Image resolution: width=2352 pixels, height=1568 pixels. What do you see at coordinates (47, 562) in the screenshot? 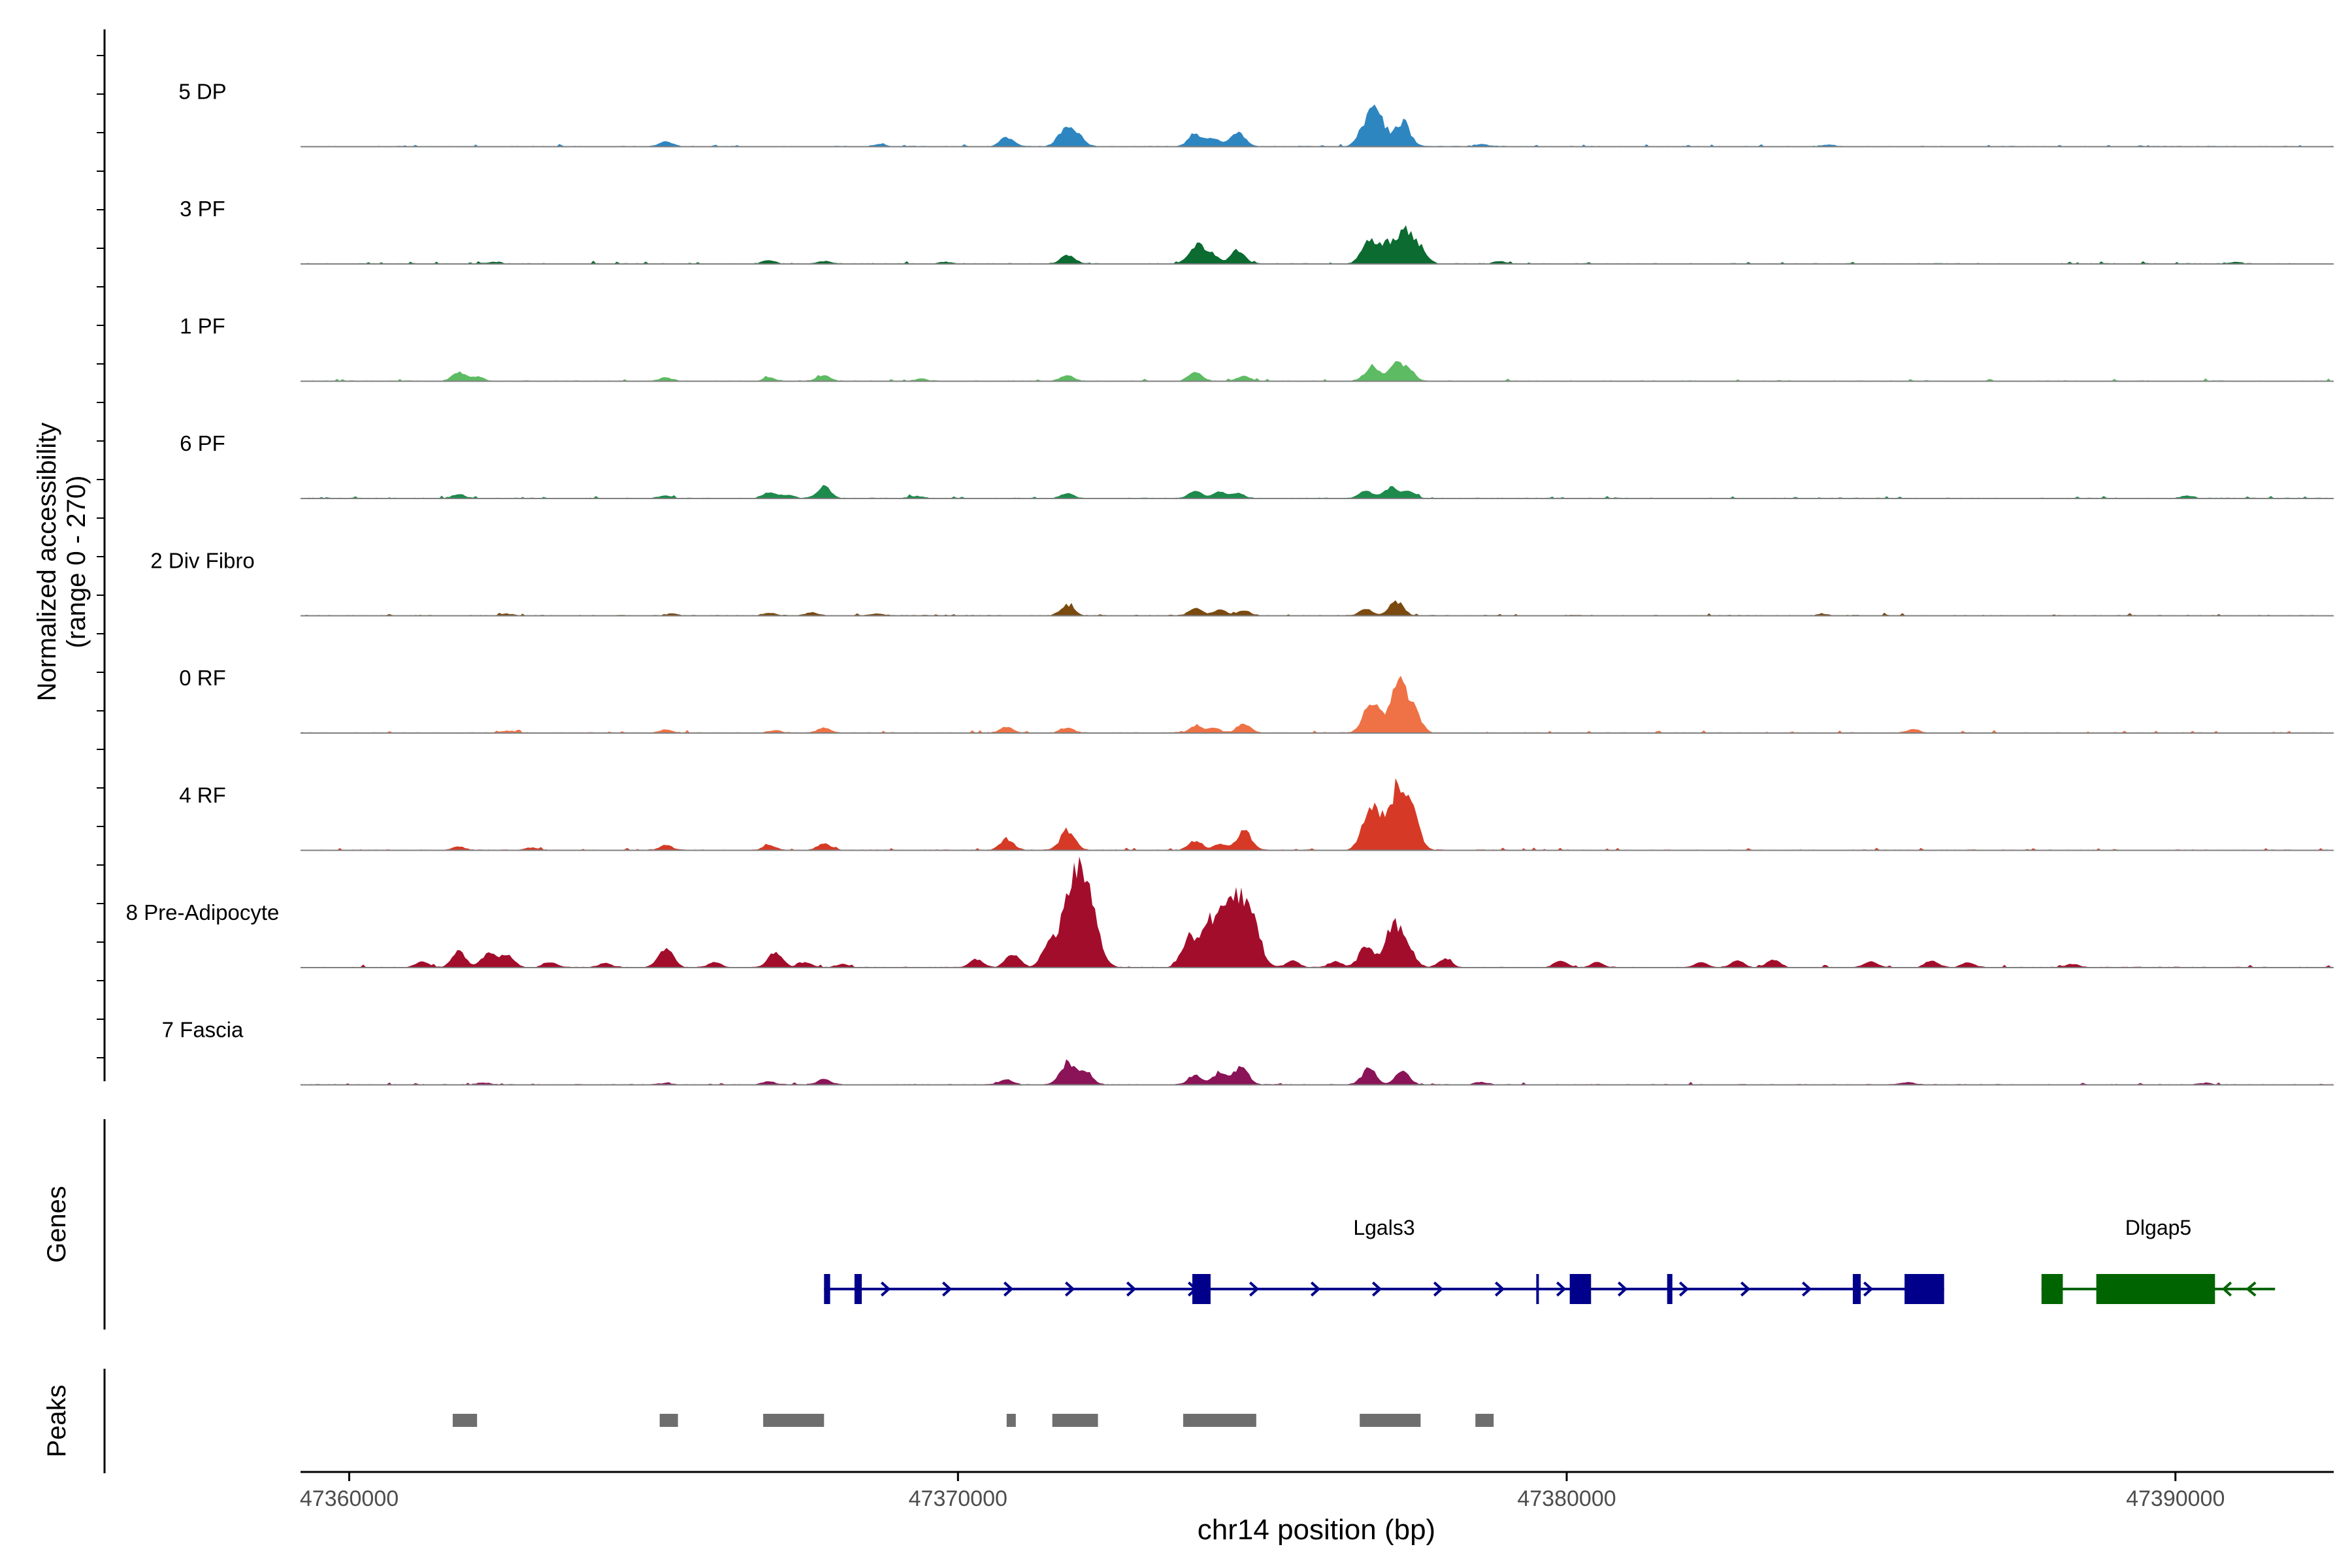
I see `y-axis-label-line1: Normalized accessibility` at bounding box center [47, 562].